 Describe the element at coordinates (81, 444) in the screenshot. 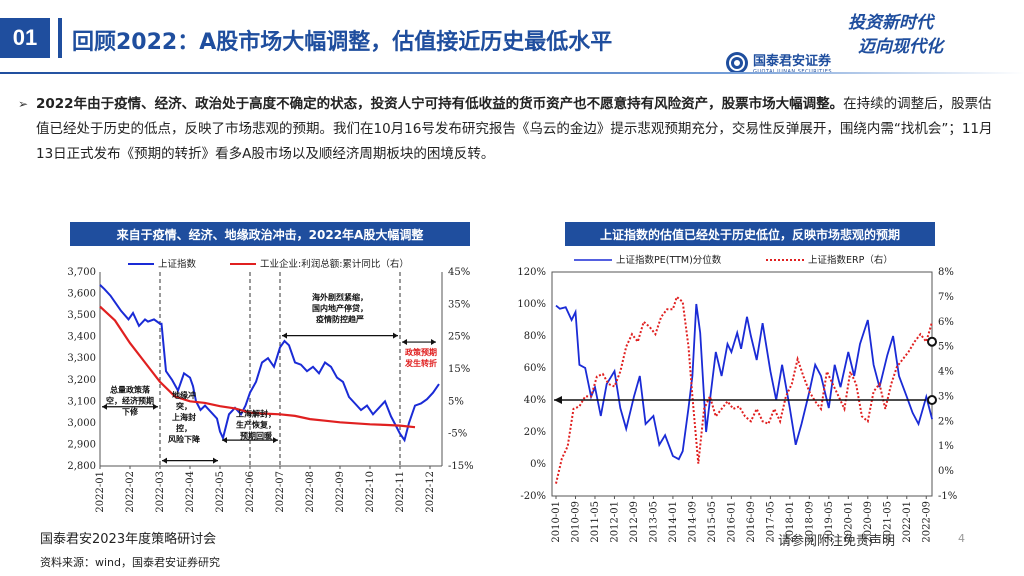

I see `chart1-y-left-tick: 2,900` at that location.